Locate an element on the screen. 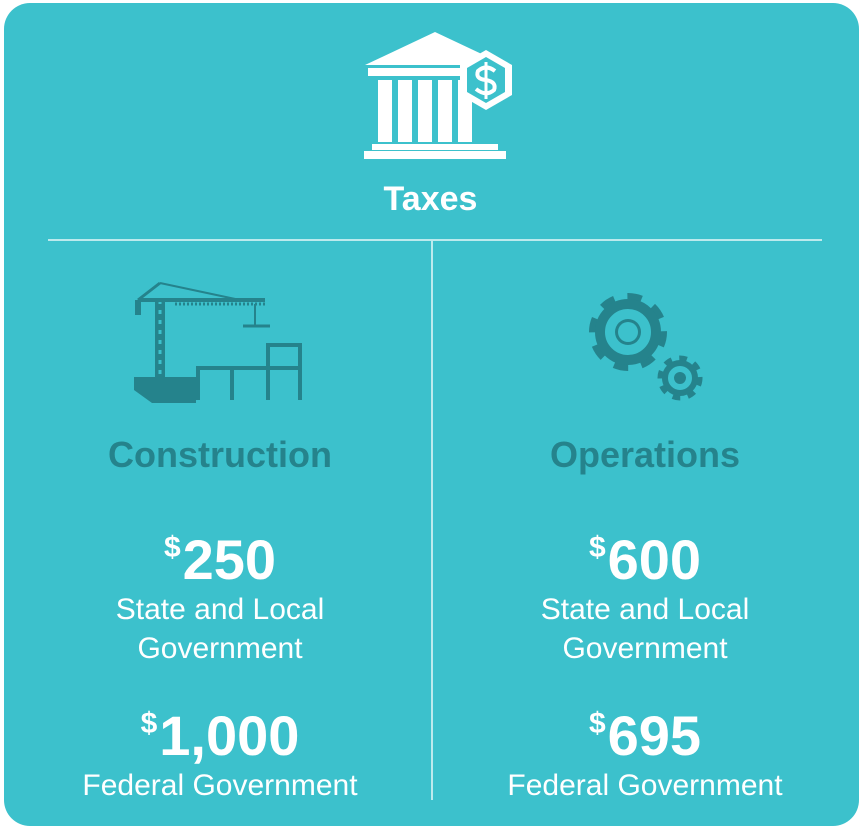 The width and height of the screenshot is (861, 828). amount-value: 250 is located at coordinates (229, 559).